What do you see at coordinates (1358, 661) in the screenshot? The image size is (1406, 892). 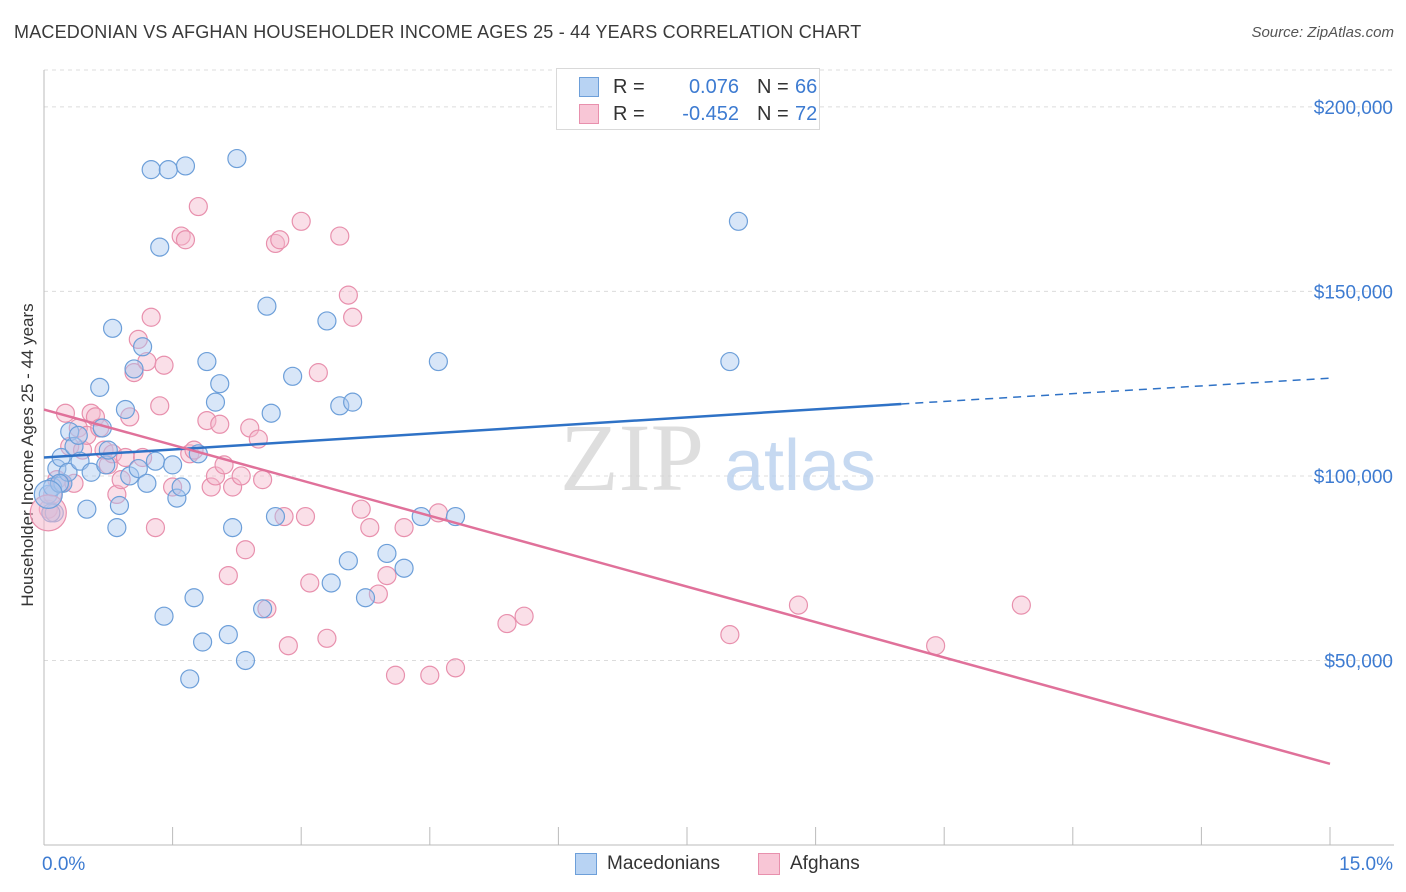 I see `y-tick-label: $50,000` at bounding box center [1358, 661].